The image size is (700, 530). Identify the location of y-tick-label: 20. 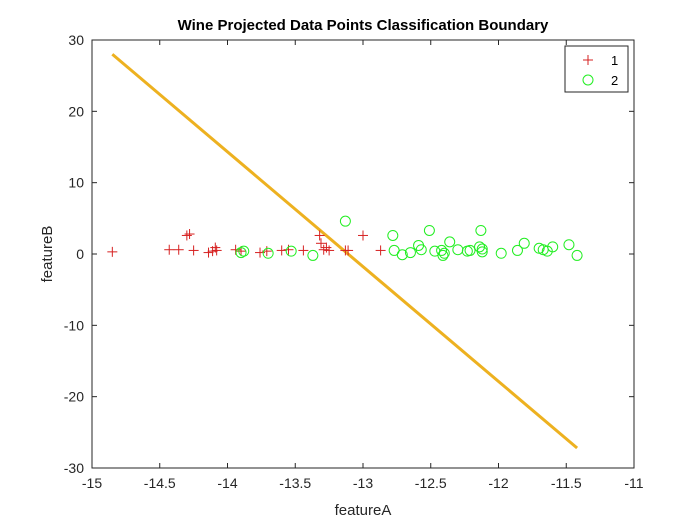
(76, 111).